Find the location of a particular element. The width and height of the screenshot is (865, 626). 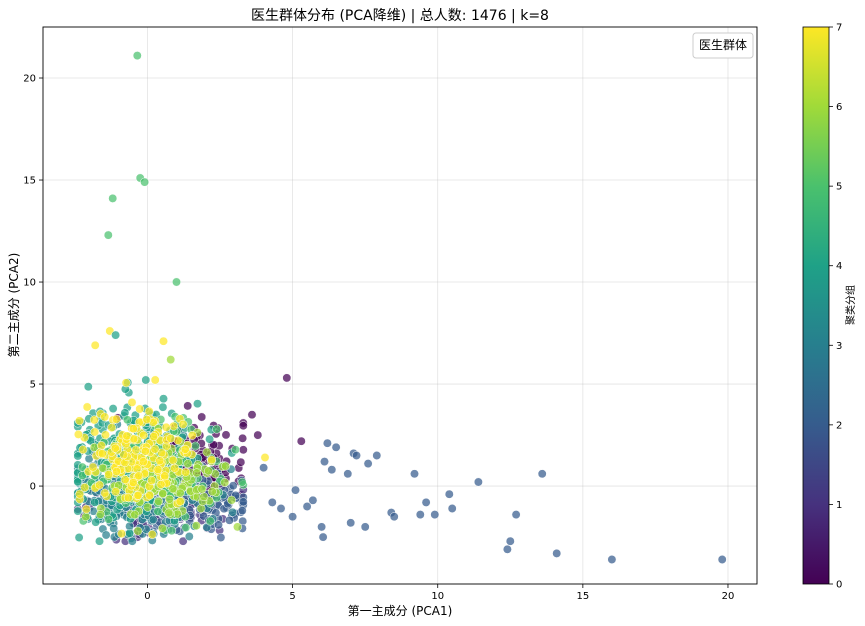

y-tick-label: 0 is located at coordinates (33, 487).